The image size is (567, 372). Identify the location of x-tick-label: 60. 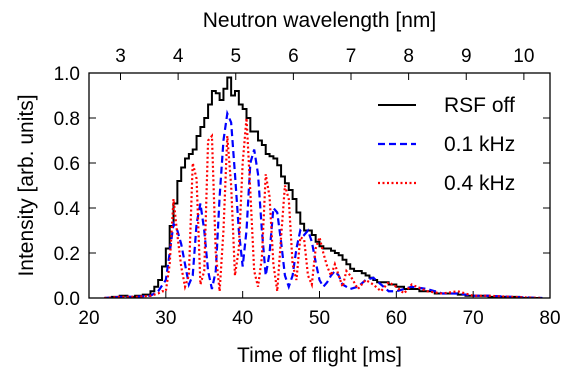
(396, 318).